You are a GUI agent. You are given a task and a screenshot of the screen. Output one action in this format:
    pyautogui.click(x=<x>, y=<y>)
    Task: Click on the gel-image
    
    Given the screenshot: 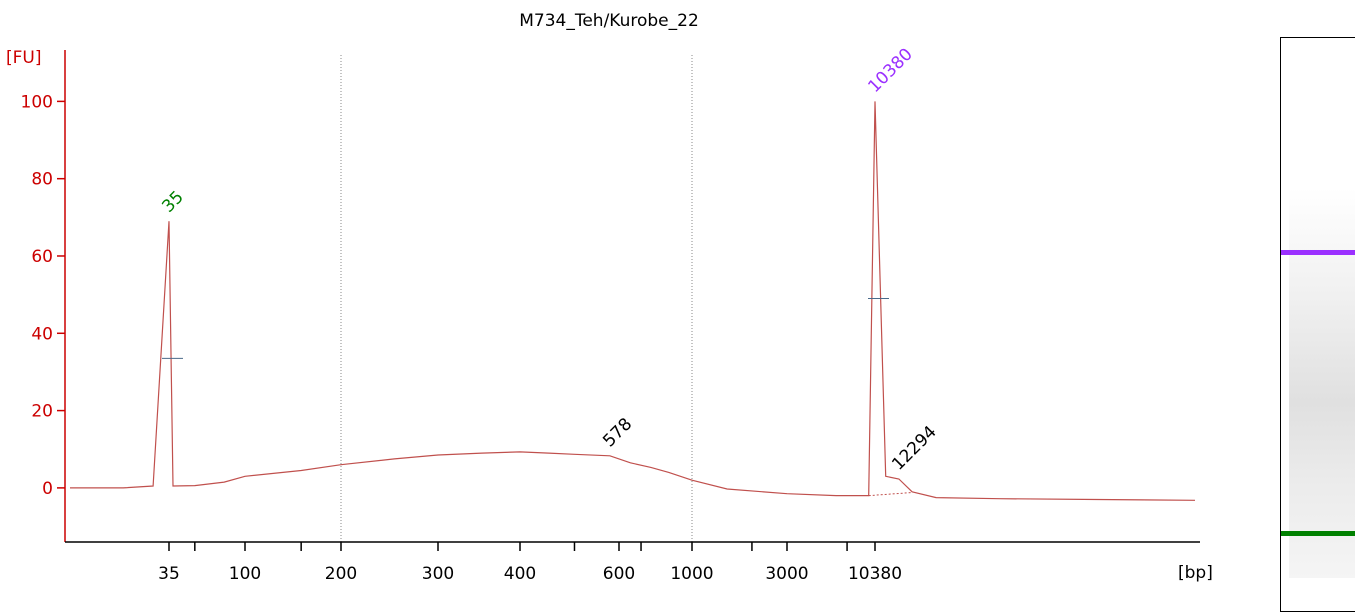 What is the action you would take?
    pyautogui.click(x=1317, y=324)
    